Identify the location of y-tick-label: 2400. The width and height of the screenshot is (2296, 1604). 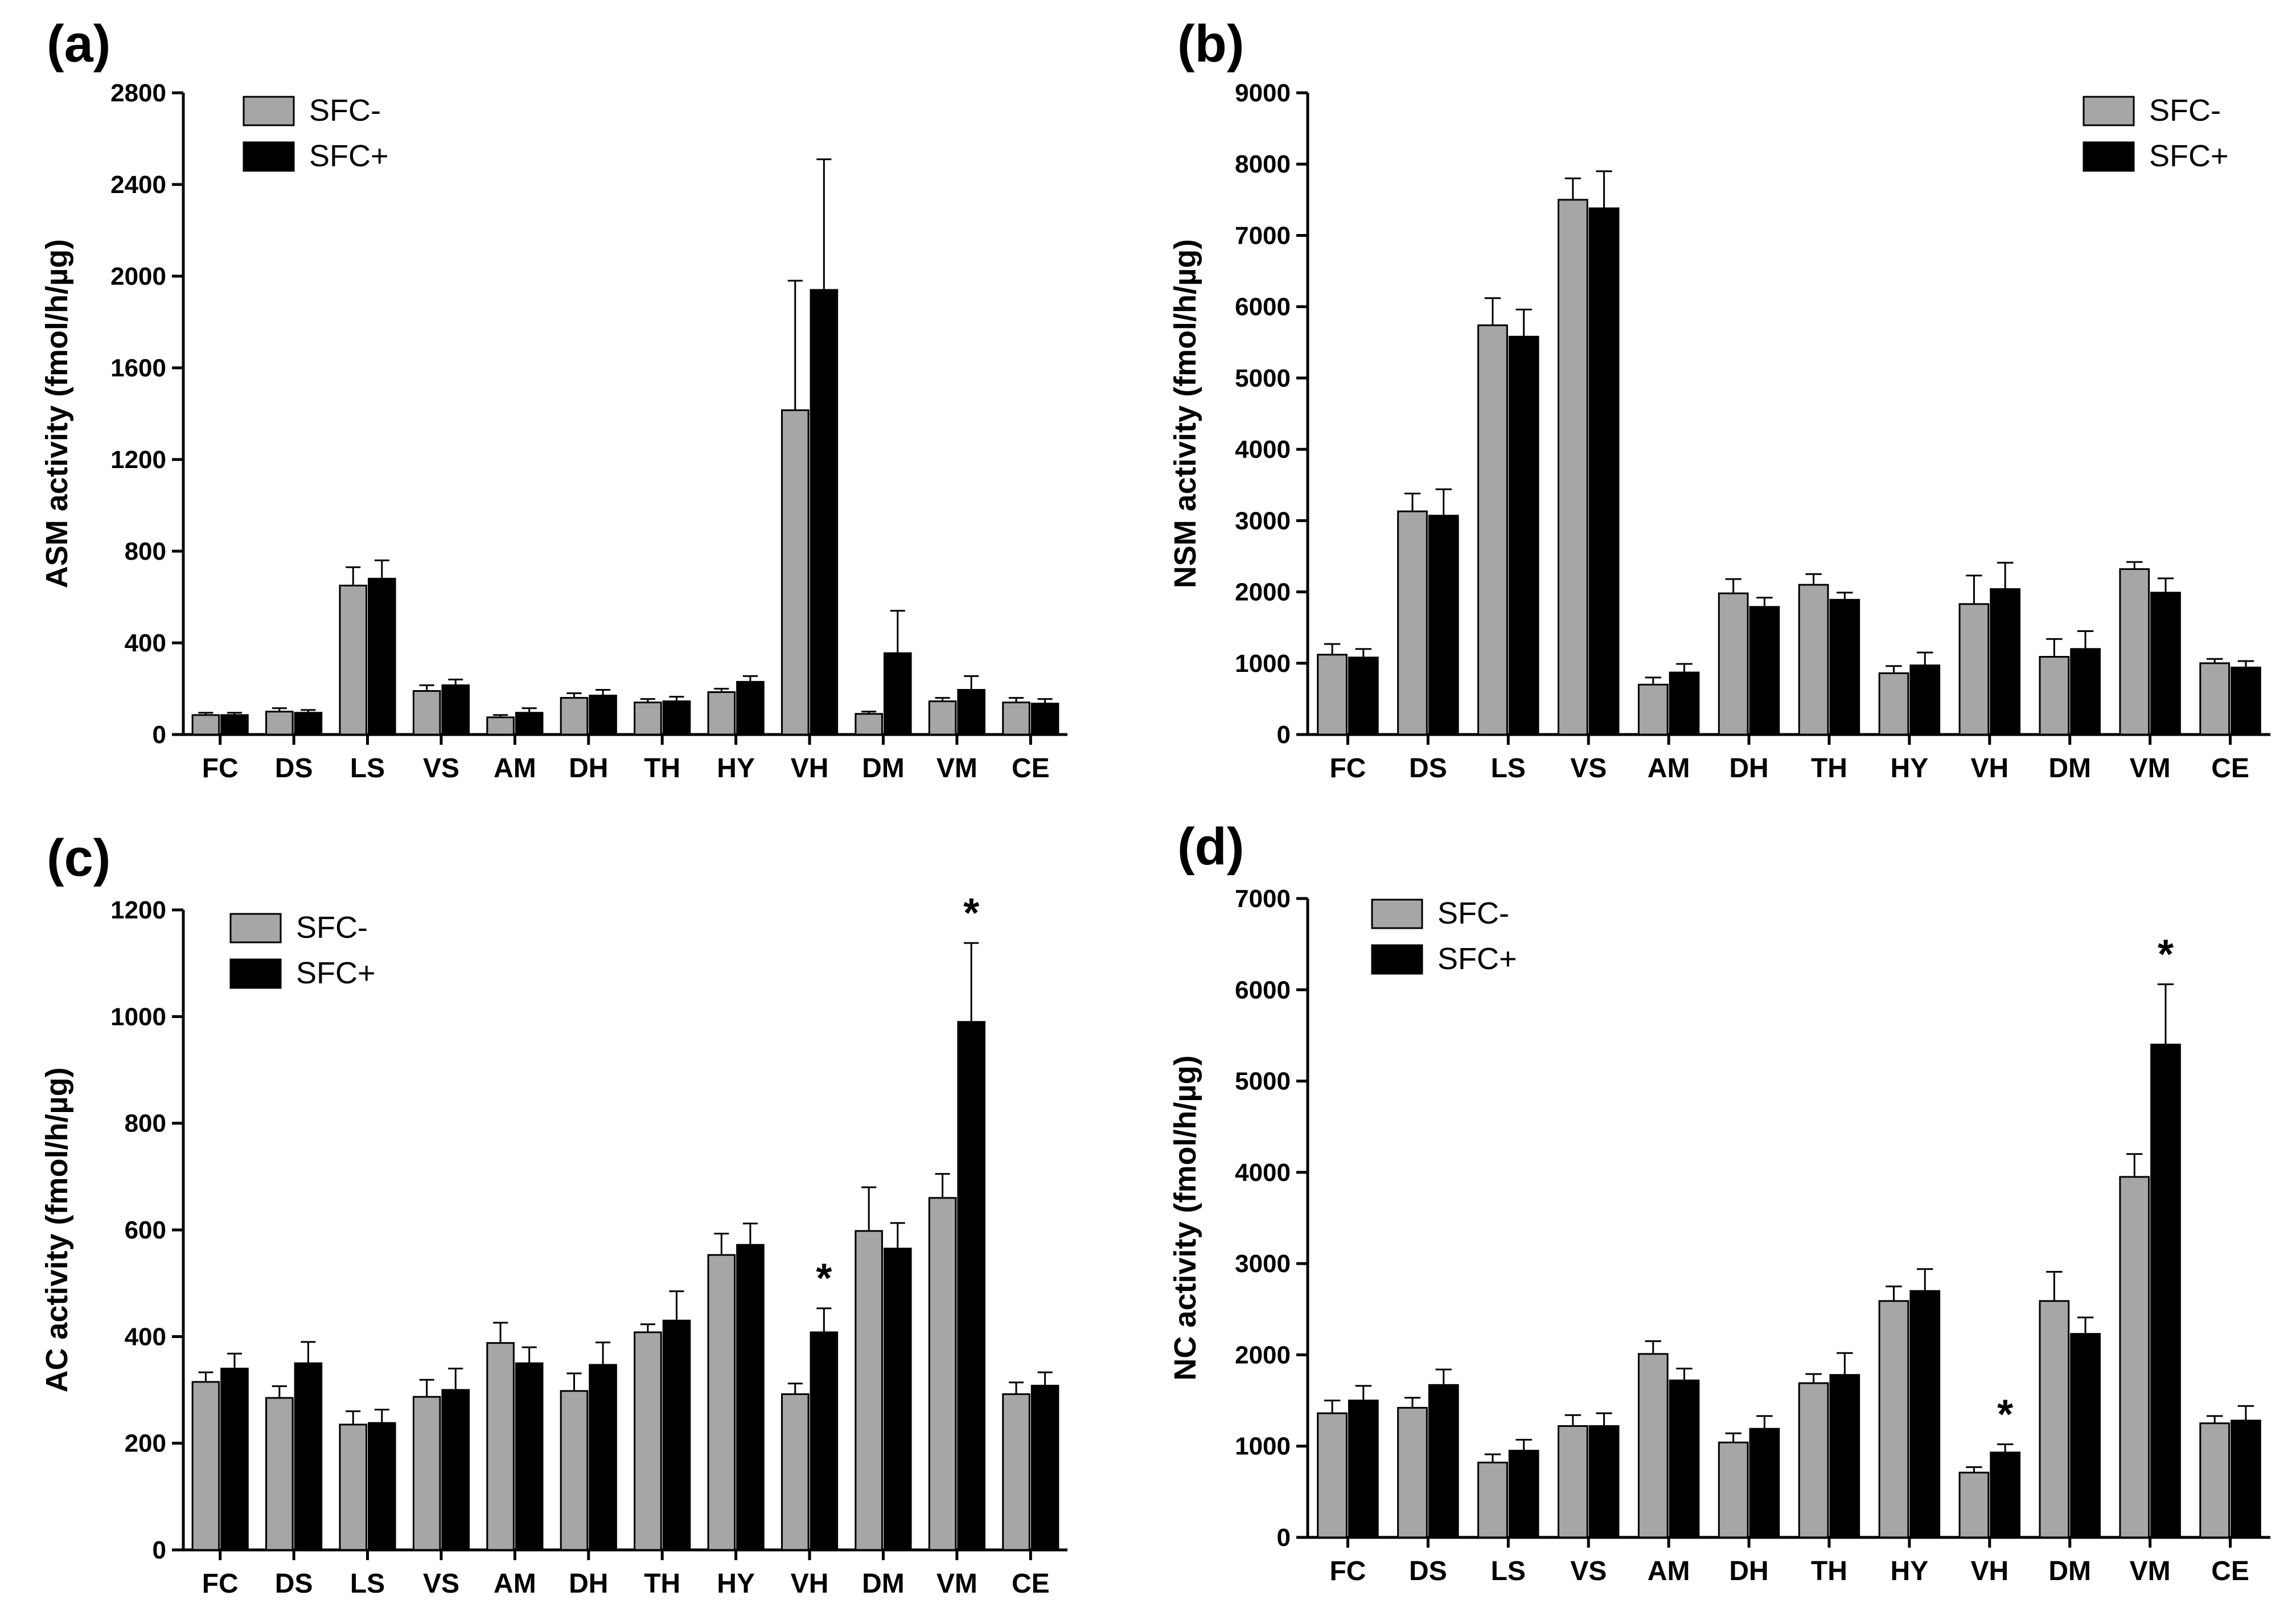
(138, 185).